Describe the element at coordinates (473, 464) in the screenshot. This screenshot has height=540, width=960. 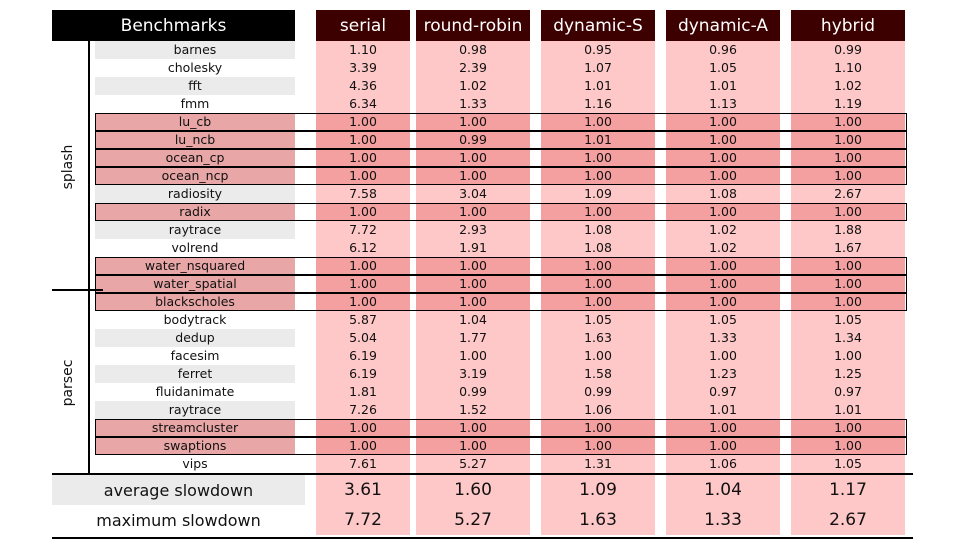
I see `value-cell: 5.27` at that location.